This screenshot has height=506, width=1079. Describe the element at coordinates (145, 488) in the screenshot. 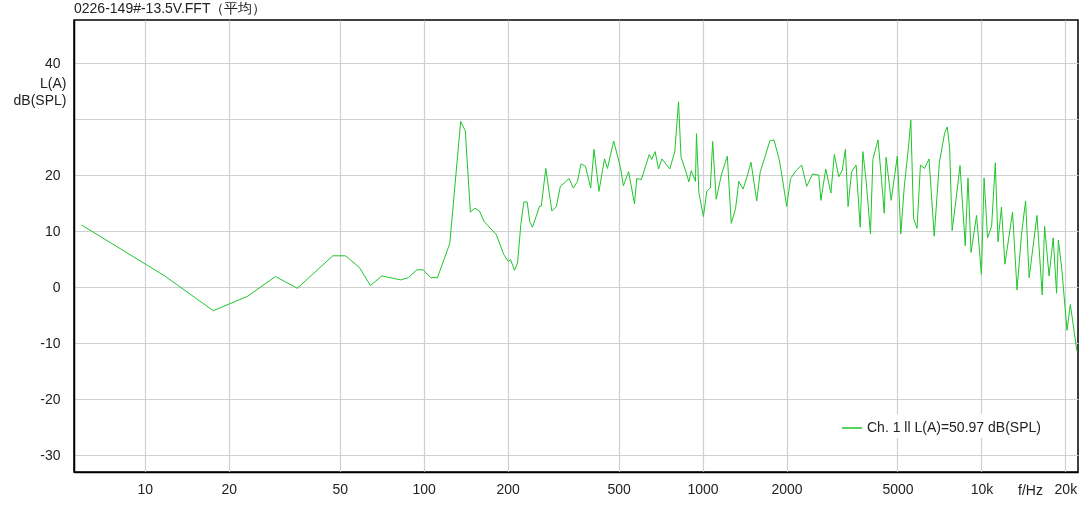

I see `x-tick-label: 10` at that location.